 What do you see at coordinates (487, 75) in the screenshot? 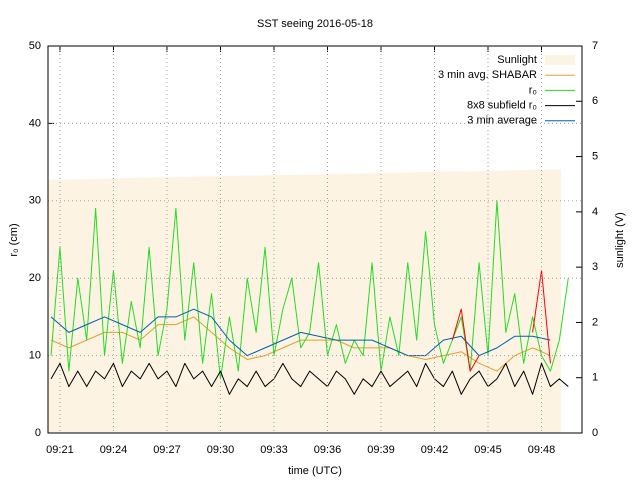
I see `legend-label: 3 min avg. SHABAR` at bounding box center [487, 75].